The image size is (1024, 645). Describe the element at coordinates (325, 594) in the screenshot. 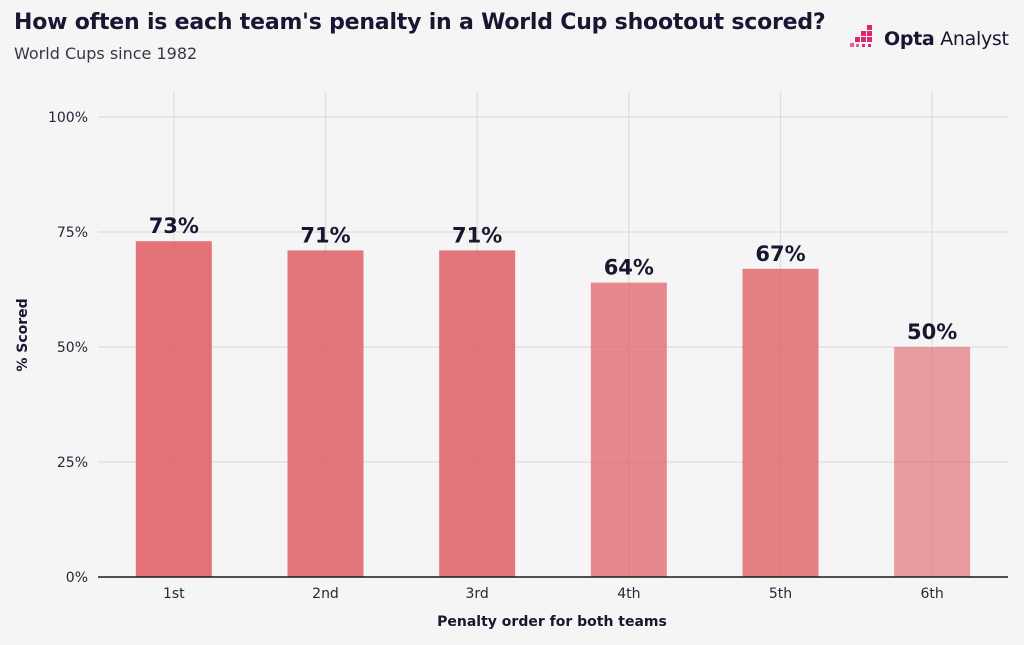

I see `x-tick-label: 2nd` at that location.